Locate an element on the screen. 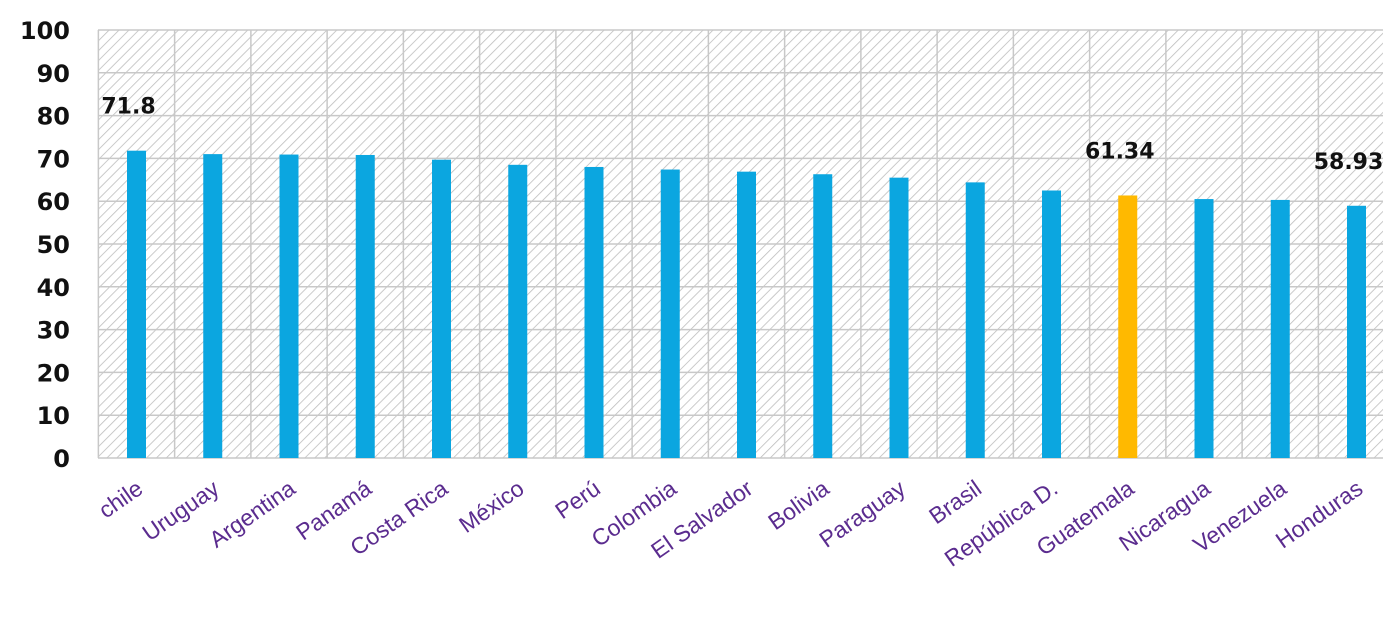  x-tick-label: chile is located at coordinates (121, 499).